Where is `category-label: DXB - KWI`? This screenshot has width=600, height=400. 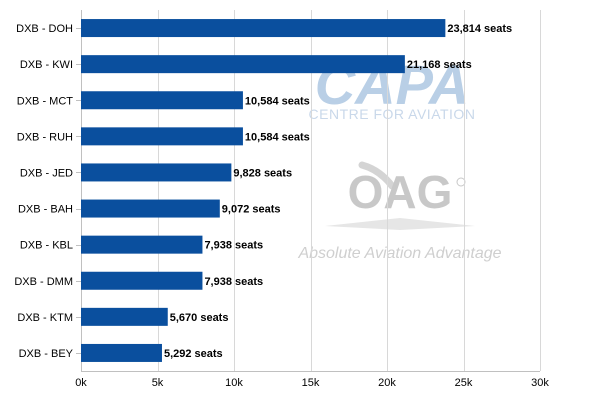 category-label: DXB - KWI is located at coordinates (46, 65).